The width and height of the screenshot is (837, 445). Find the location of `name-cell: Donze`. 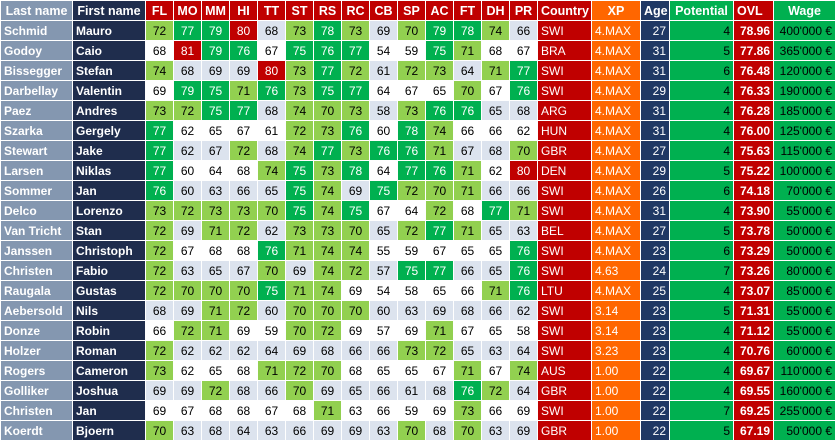

name-cell: Donze is located at coordinates (36, 330).